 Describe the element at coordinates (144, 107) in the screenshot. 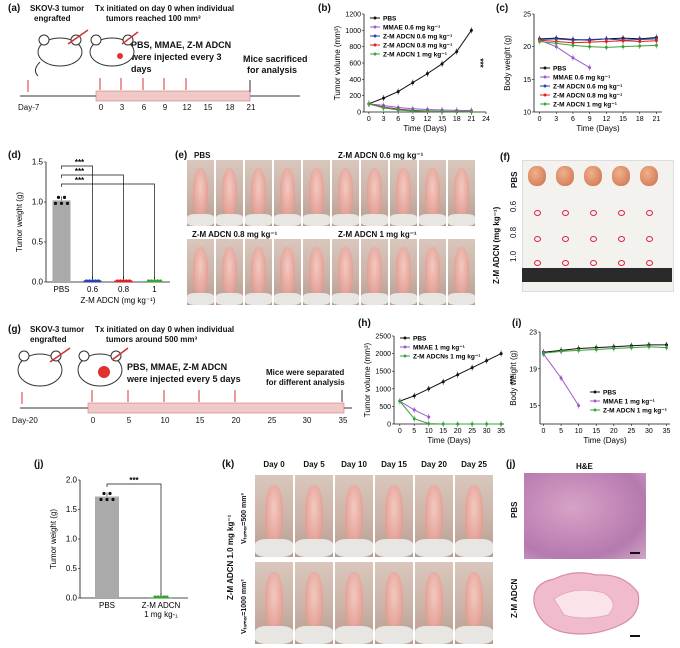

I see `a-tick-label: 6` at that location.